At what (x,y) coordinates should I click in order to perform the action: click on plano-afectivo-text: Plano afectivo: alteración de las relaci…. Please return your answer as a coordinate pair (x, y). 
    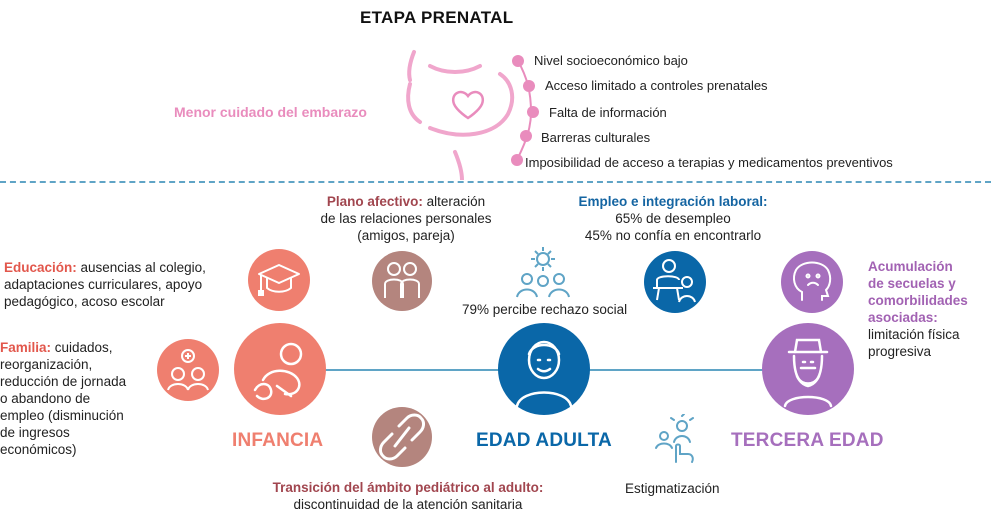
    Looking at the image, I should click on (406, 218).